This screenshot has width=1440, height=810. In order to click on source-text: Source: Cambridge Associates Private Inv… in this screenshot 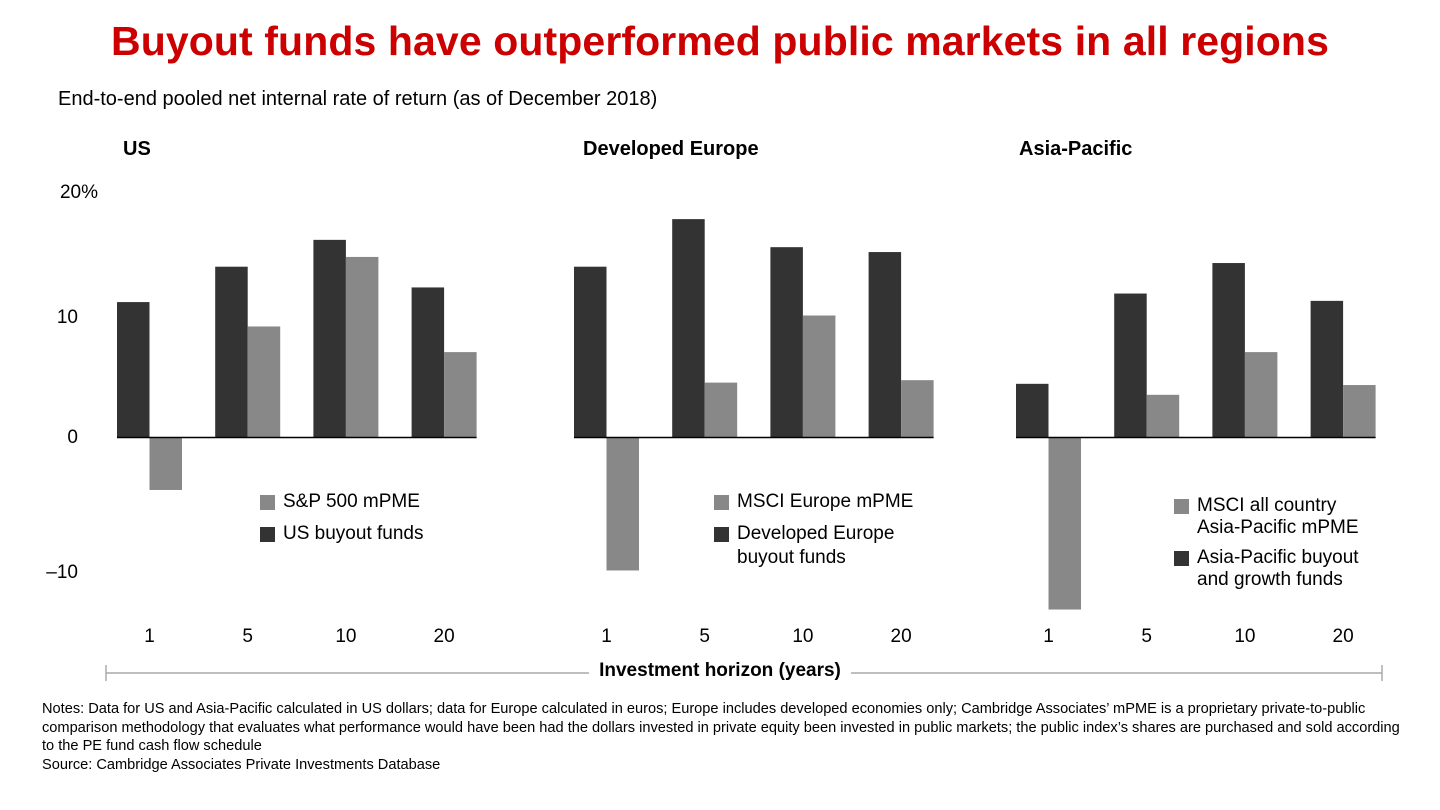, I will do `click(241, 764)`.